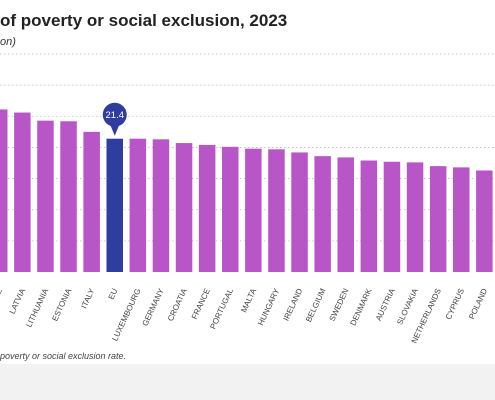 Image resolution: width=495 pixels, height=400 pixels. I want to click on tick-label-denmark: DENMARK, so click(361, 306).